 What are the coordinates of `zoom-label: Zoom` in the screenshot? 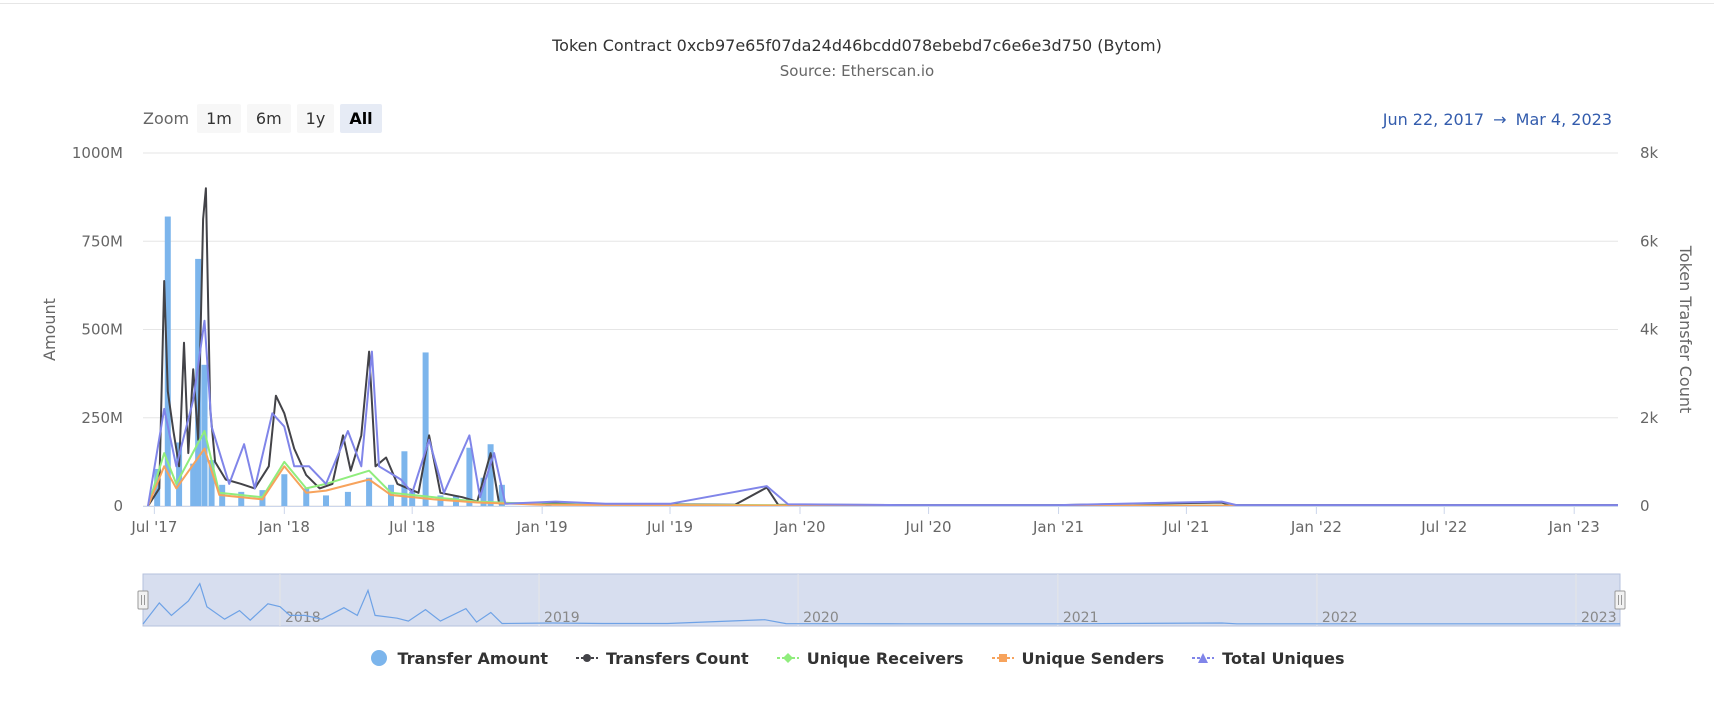 It's located at (166, 118).